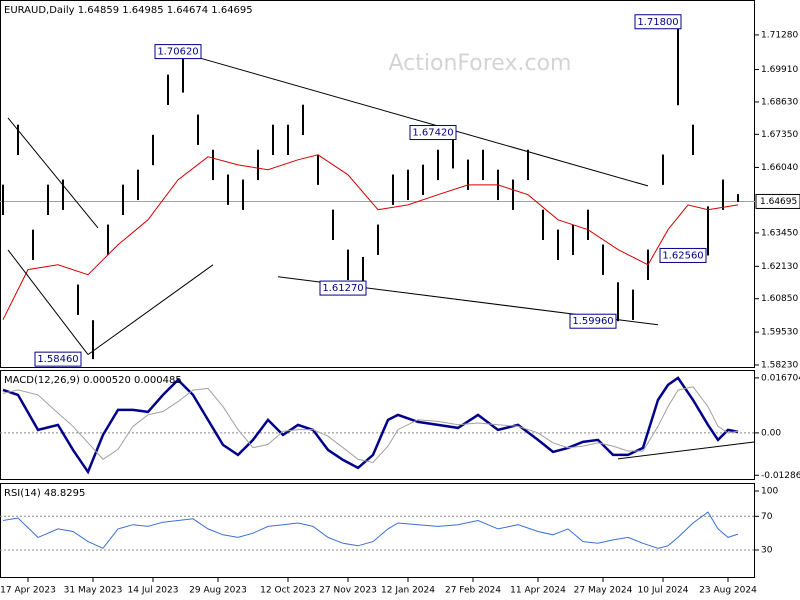  I want to click on y-tick-label: 1.58230, so click(779, 365).